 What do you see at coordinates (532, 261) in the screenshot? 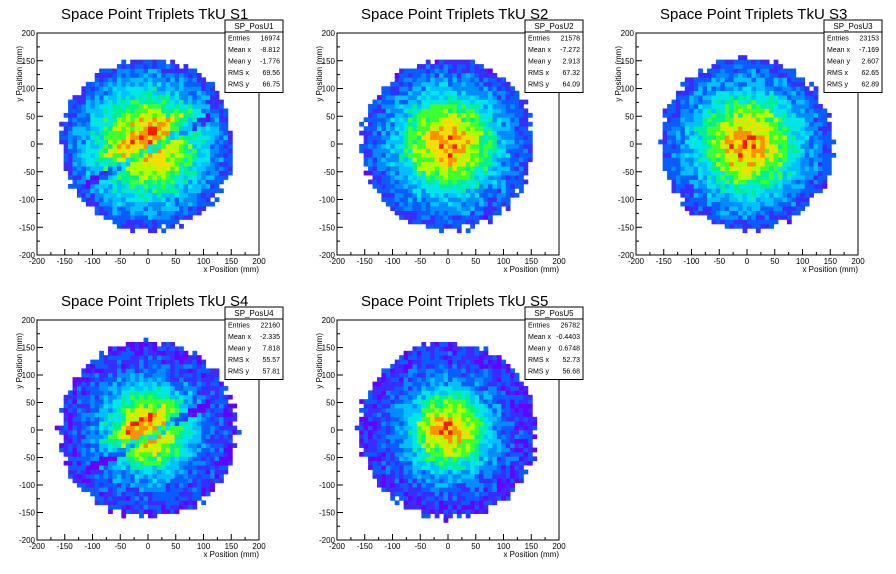
I see `x-tick-label: 150` at bounding box center [532, 261].